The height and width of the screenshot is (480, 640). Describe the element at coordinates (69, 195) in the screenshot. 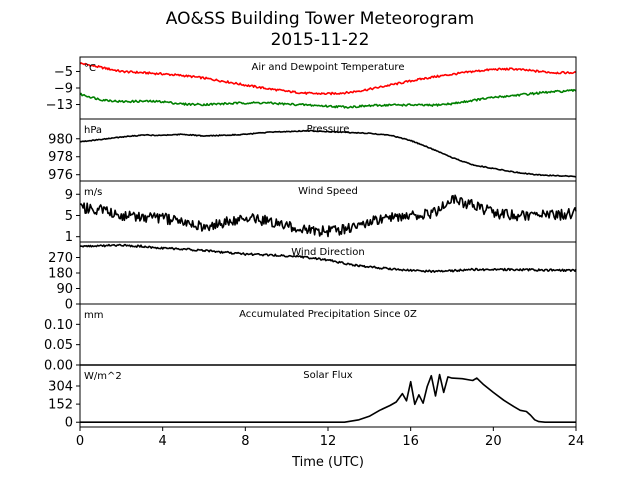

I see `y-tick-label: 9` at that location.